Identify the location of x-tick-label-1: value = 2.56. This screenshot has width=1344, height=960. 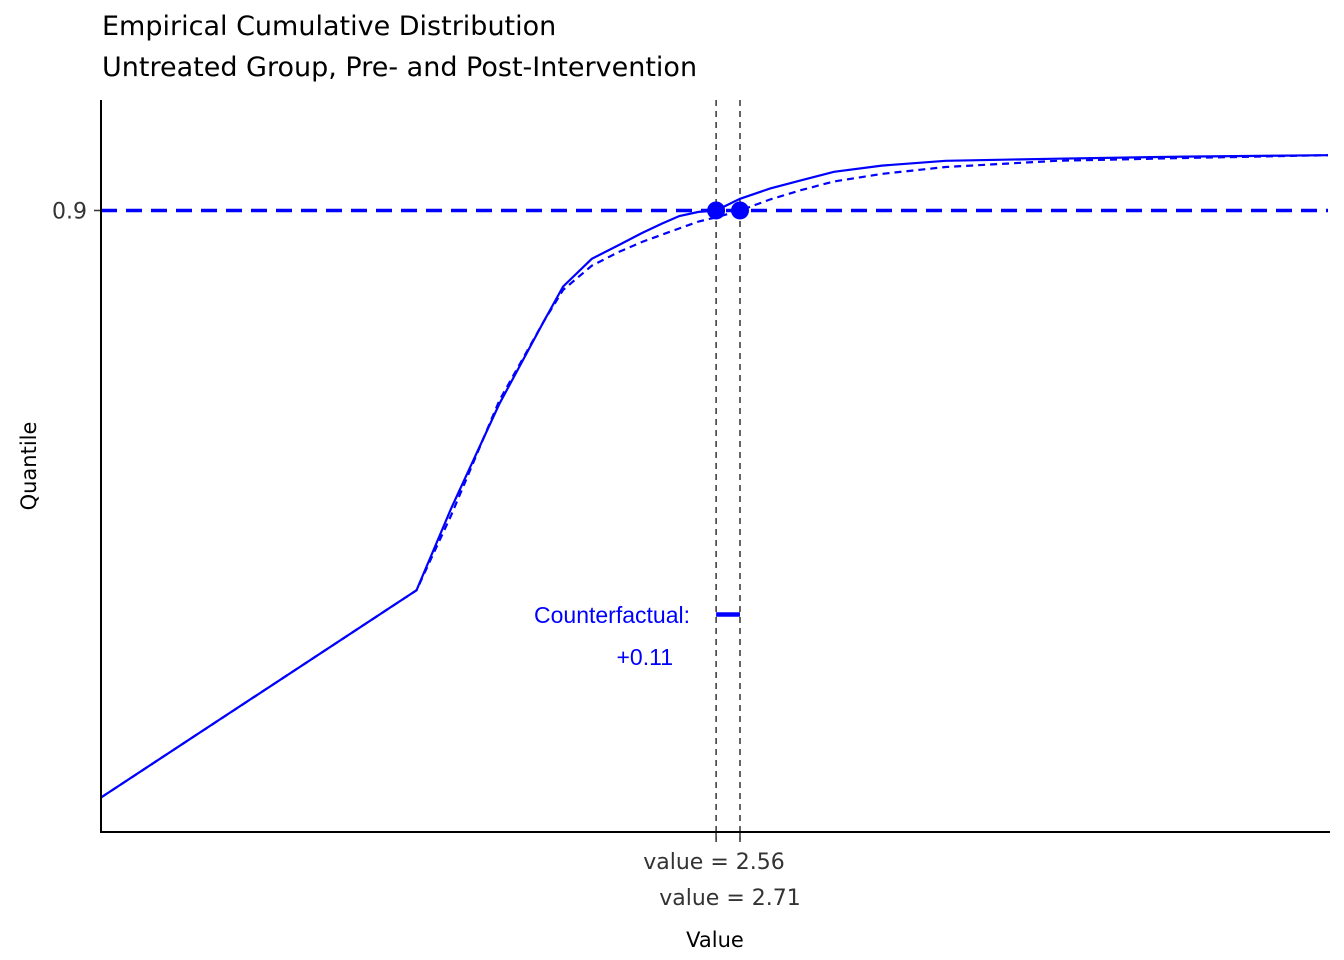
(714, 862).